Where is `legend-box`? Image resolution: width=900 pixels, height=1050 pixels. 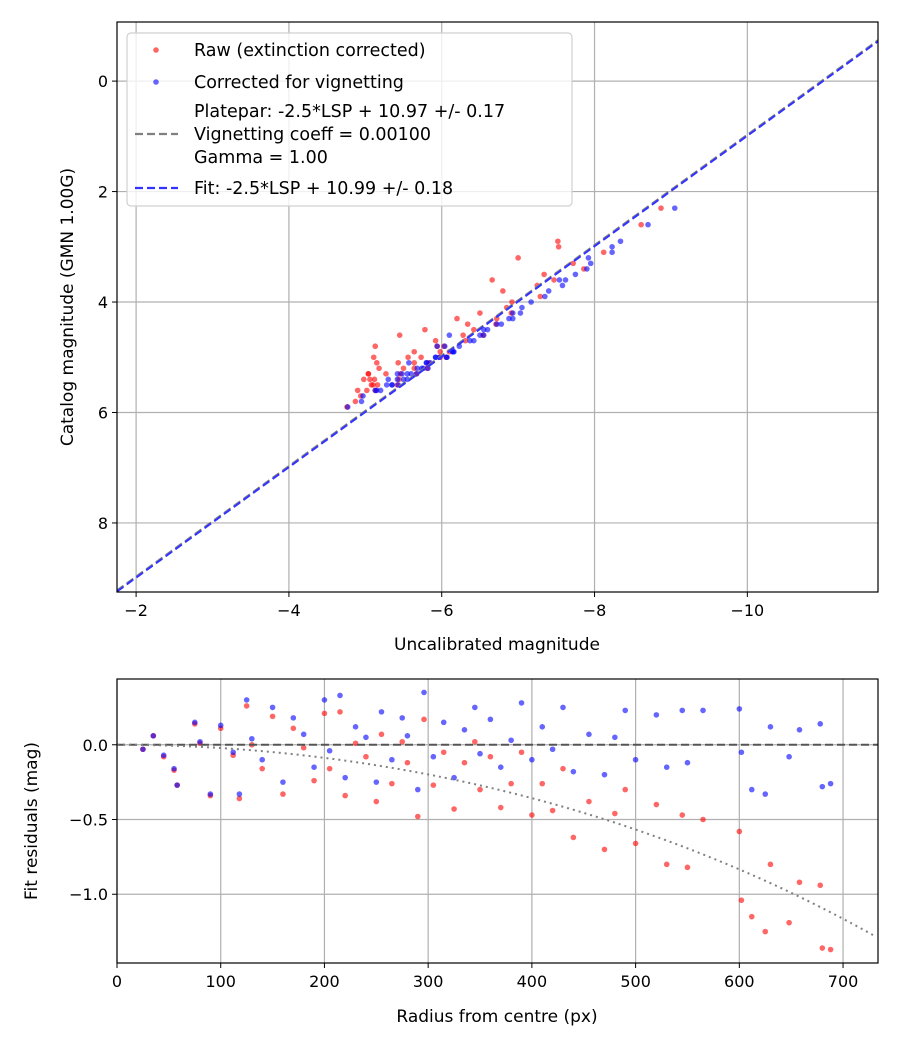 legend-box is located at coordinates (349, 119).